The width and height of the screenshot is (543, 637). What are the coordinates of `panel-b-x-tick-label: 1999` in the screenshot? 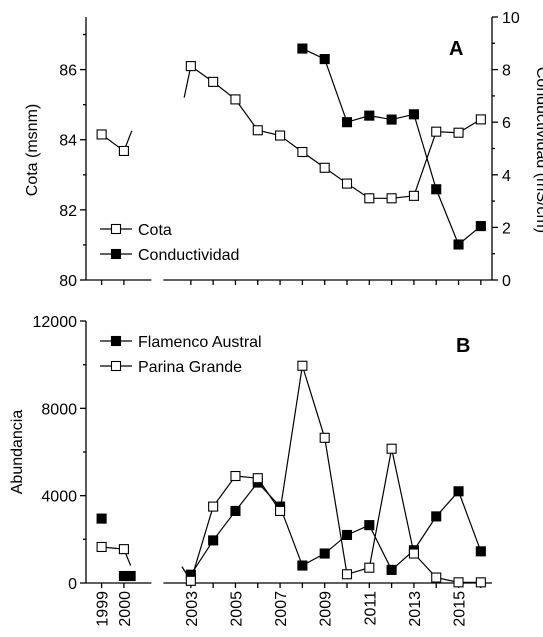 It's located at (103, 609).